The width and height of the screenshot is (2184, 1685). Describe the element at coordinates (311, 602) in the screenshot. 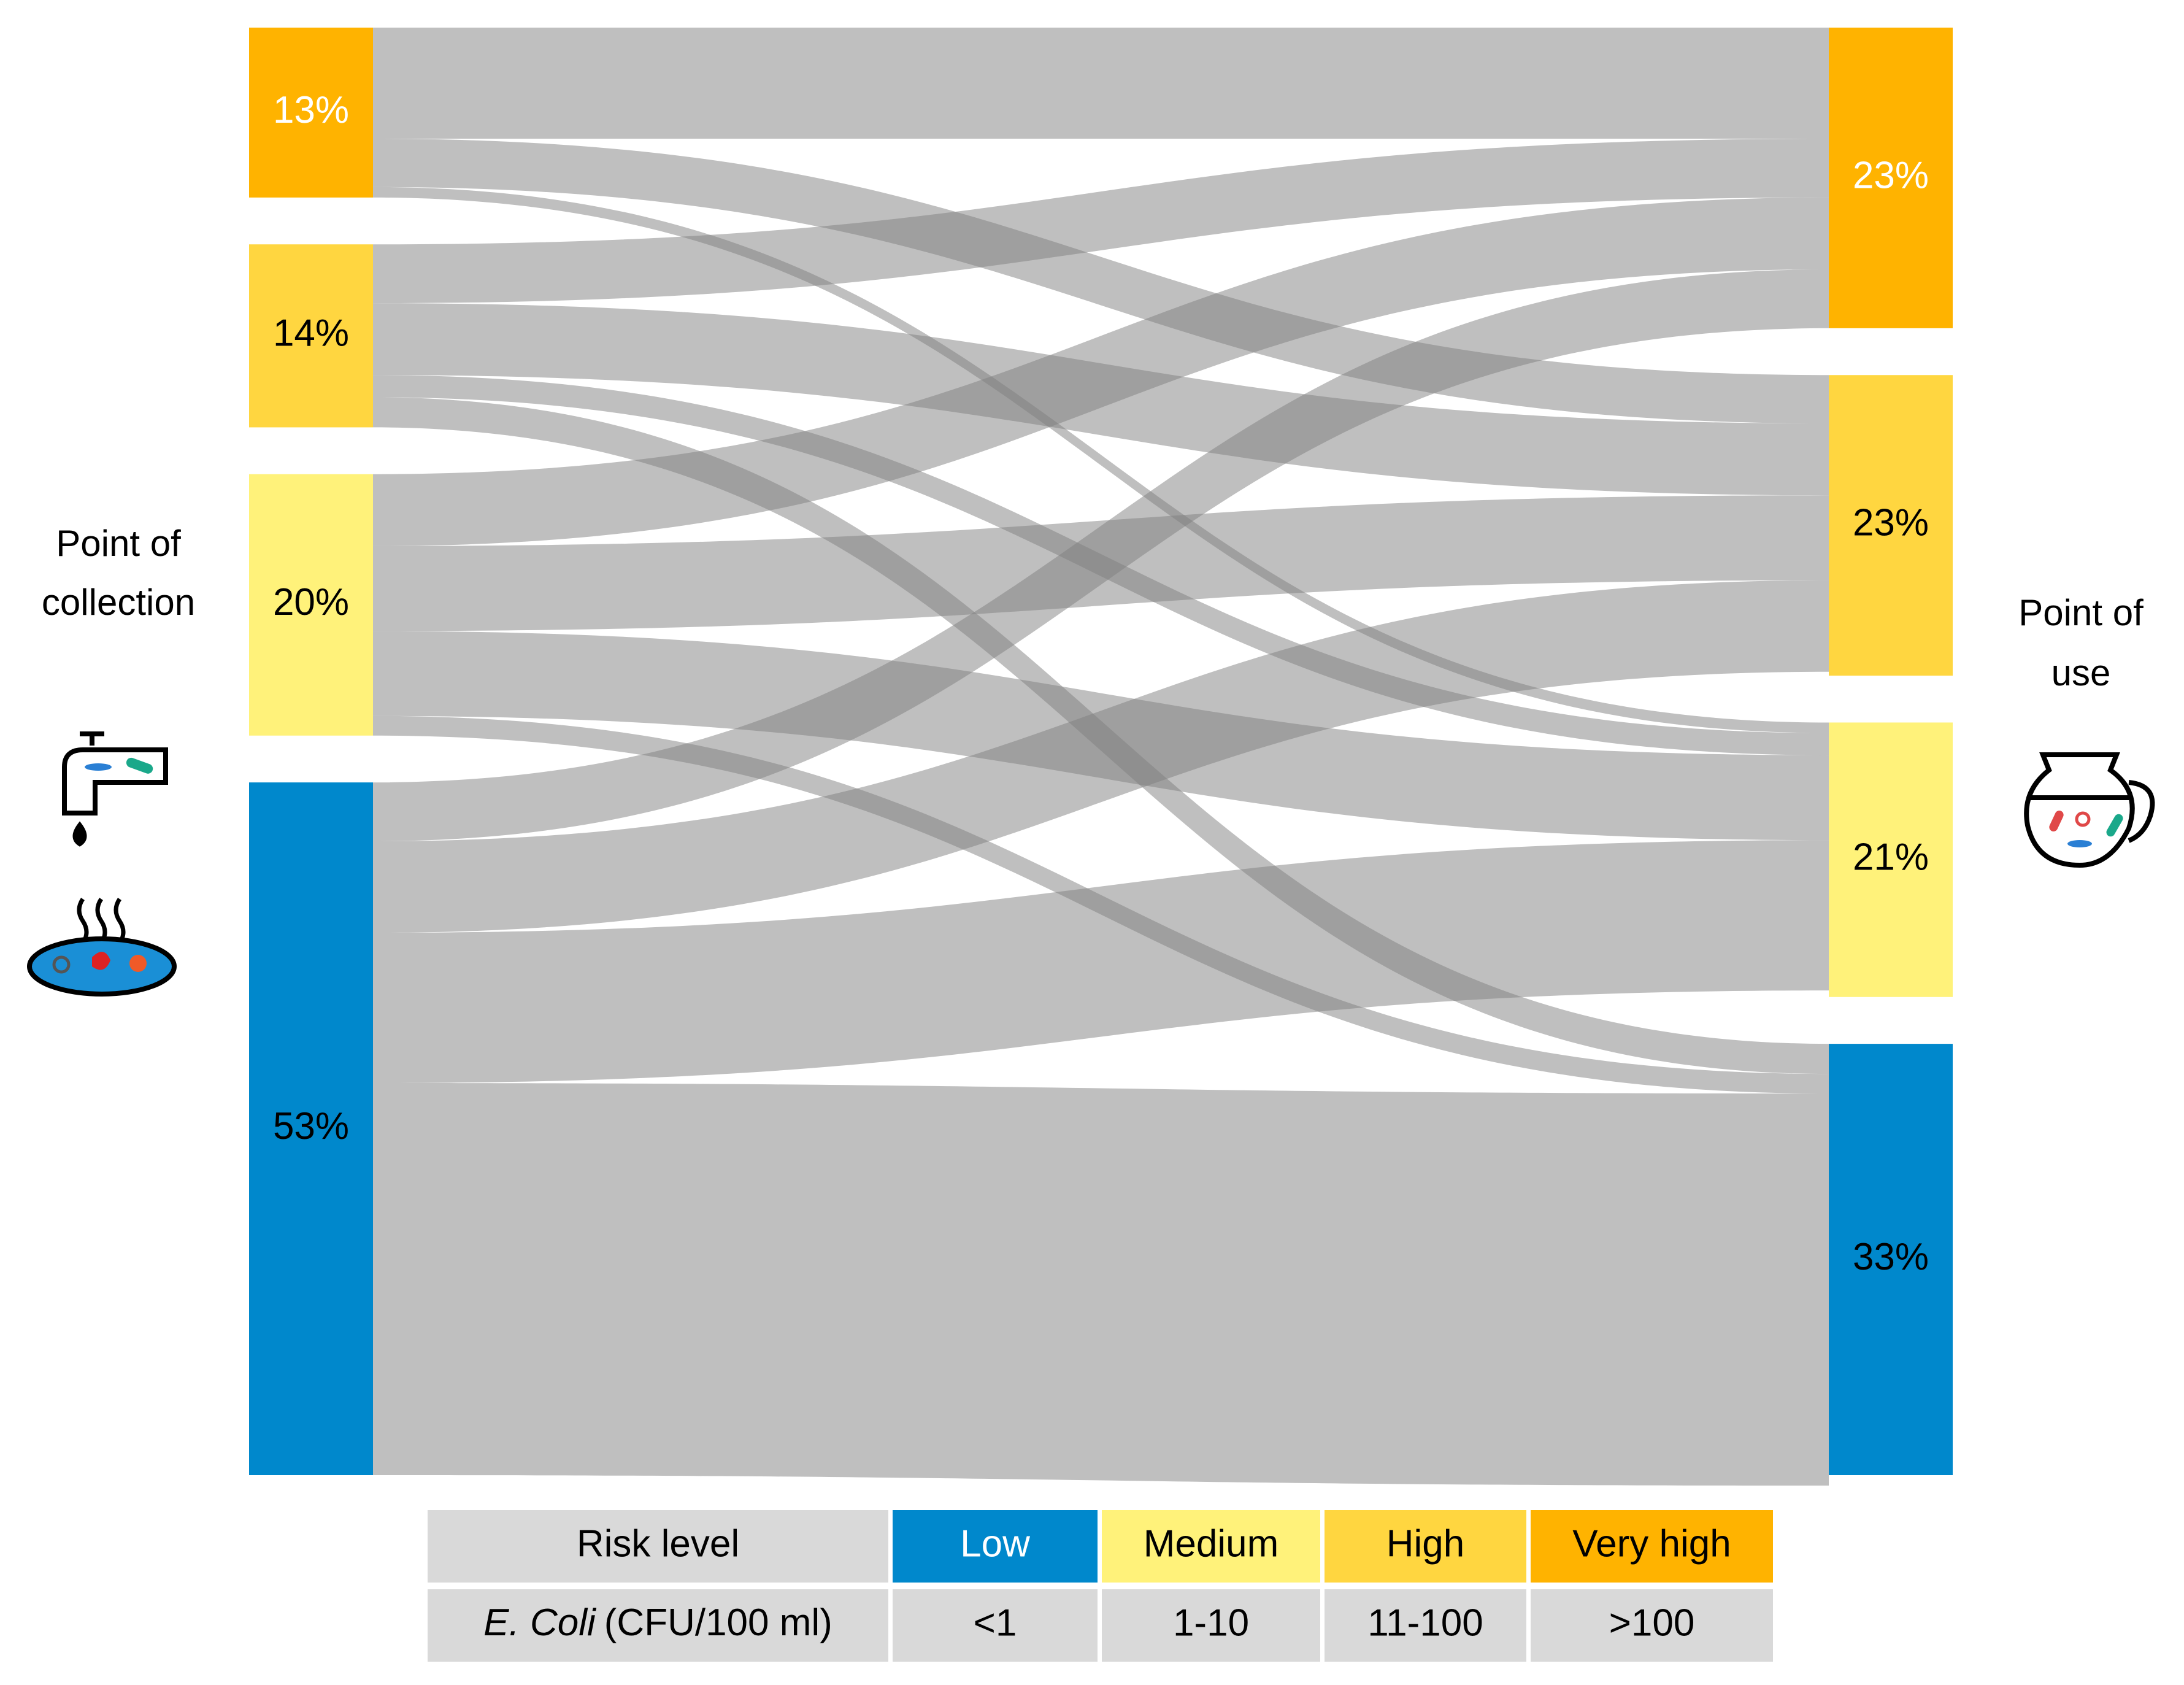

I see `node-label: 20%` at that location.